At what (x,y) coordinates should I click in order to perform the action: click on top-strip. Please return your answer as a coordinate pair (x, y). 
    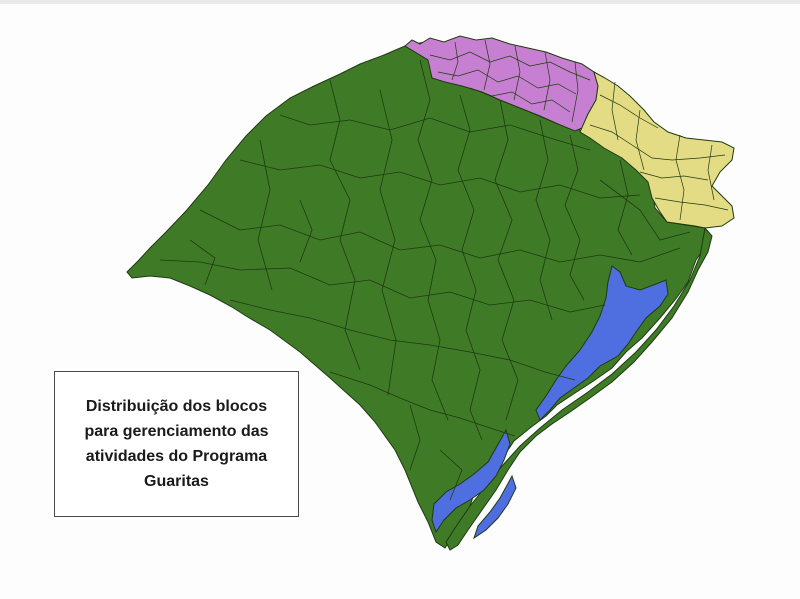
    Looking at the image, I should click on (400, 2).